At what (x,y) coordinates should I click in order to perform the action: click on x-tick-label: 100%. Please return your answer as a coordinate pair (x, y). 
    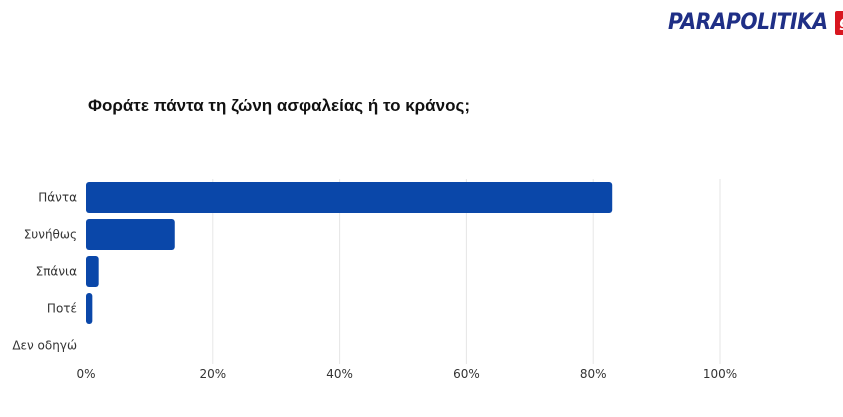
    Looking at the image, I should click on (720, 374).